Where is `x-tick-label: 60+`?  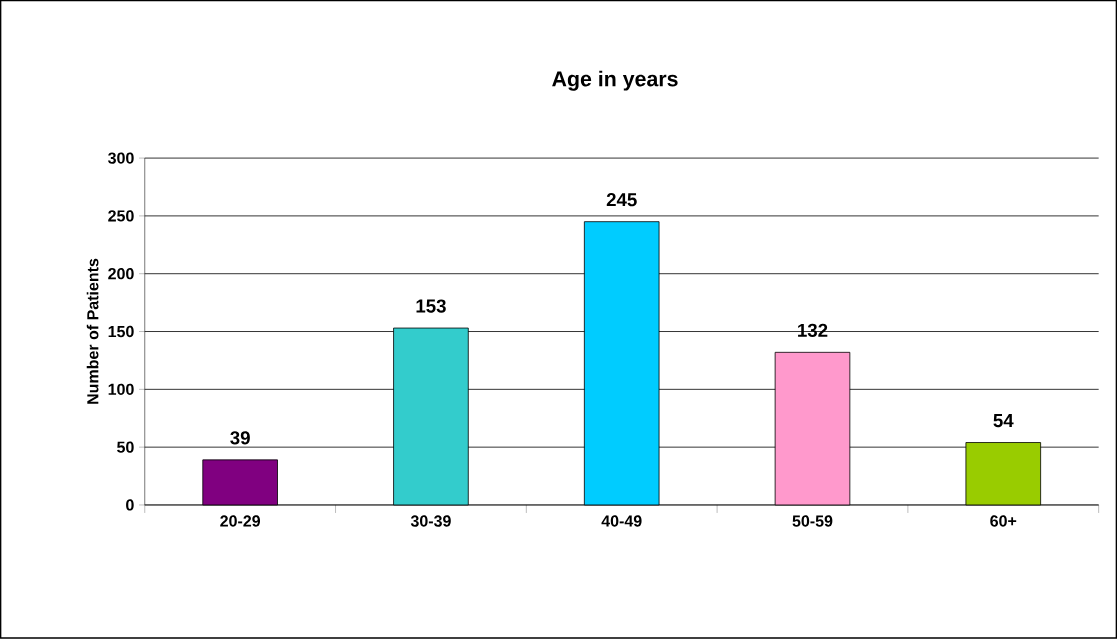 x-tick-label: 60+ is located at coordinates (1003, 521).